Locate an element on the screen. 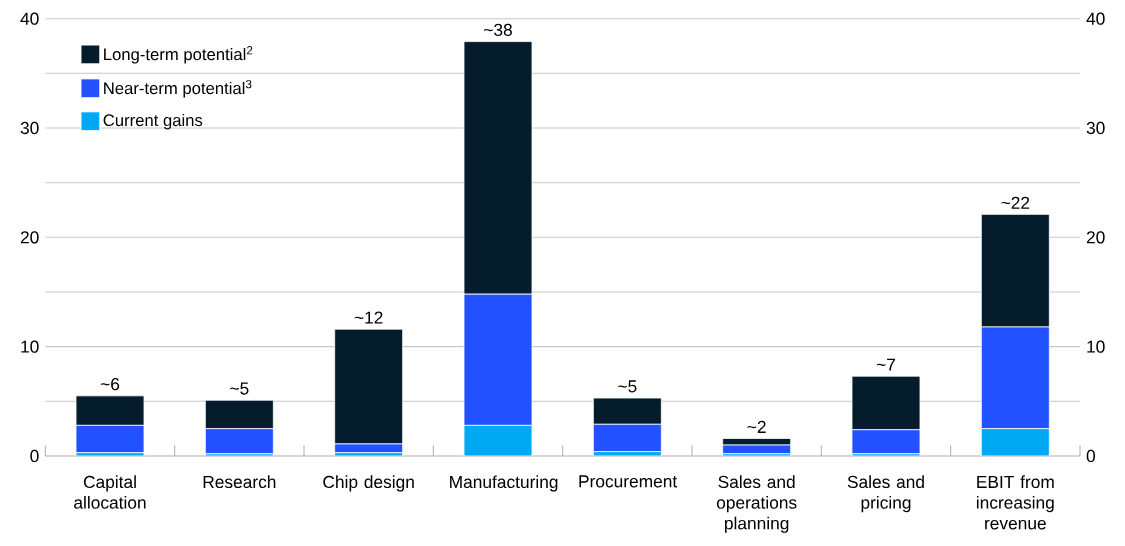  total-label: ~12 is located at coordinates (368, 317).